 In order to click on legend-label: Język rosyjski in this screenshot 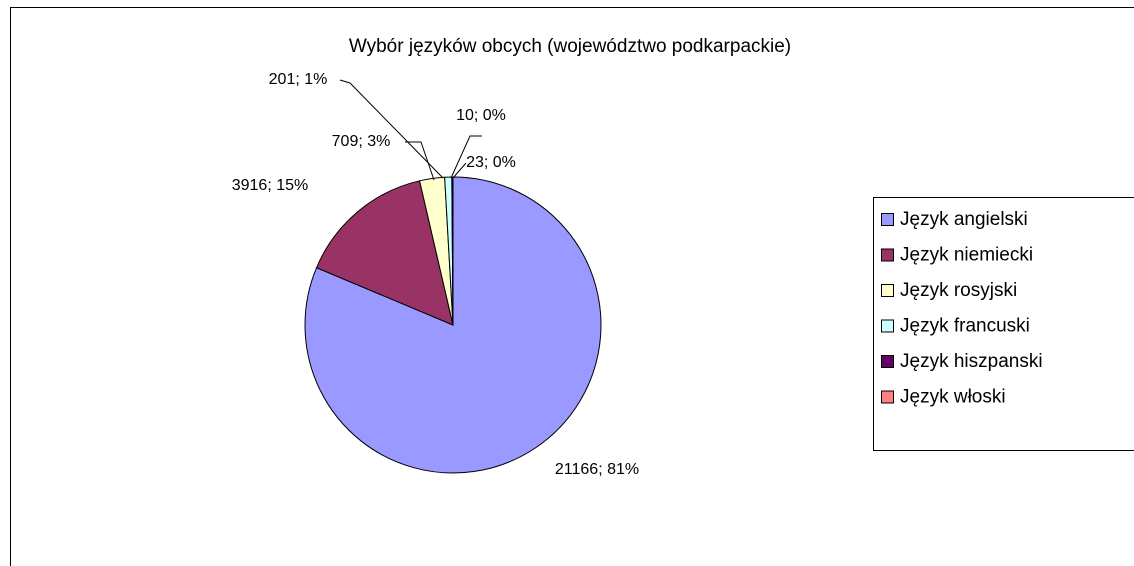, I will do `click(958, 290)`.